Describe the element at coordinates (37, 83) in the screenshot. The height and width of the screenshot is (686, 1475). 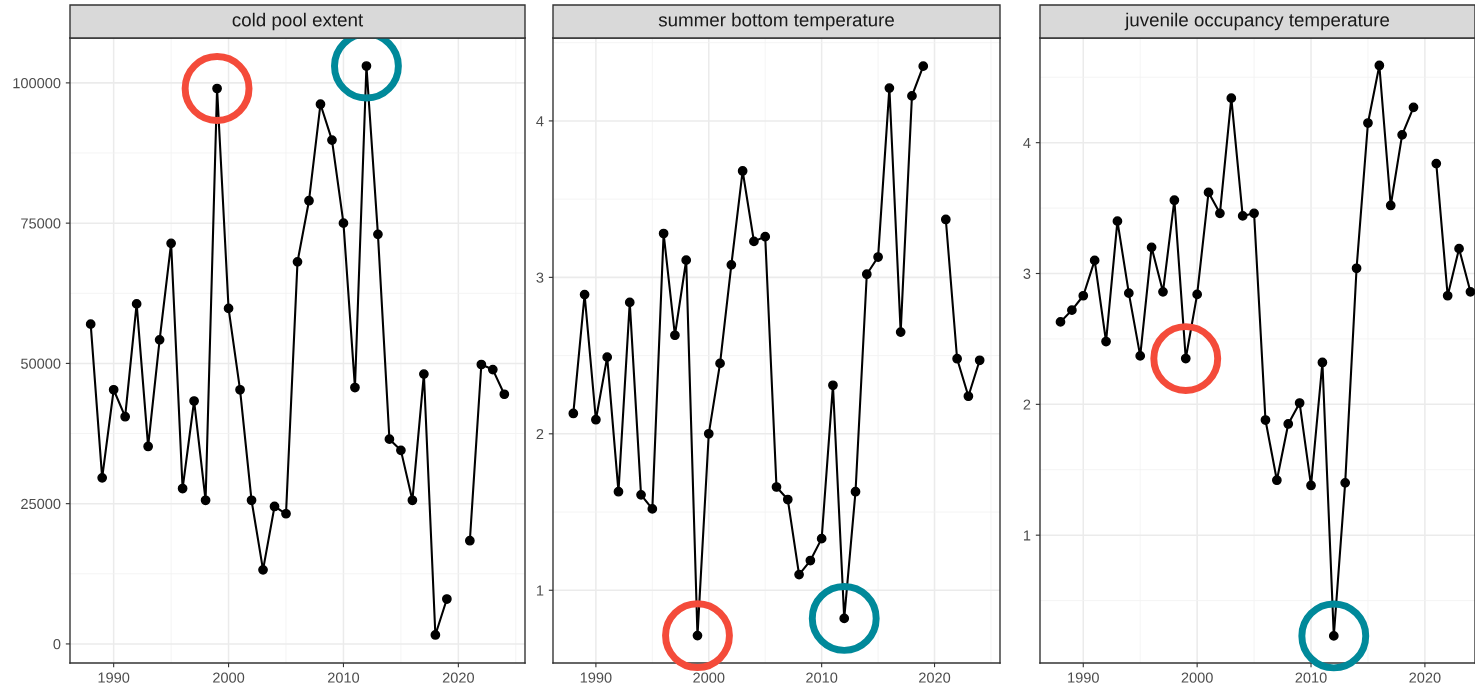
I see `y-tick-label: 100000` at that location.